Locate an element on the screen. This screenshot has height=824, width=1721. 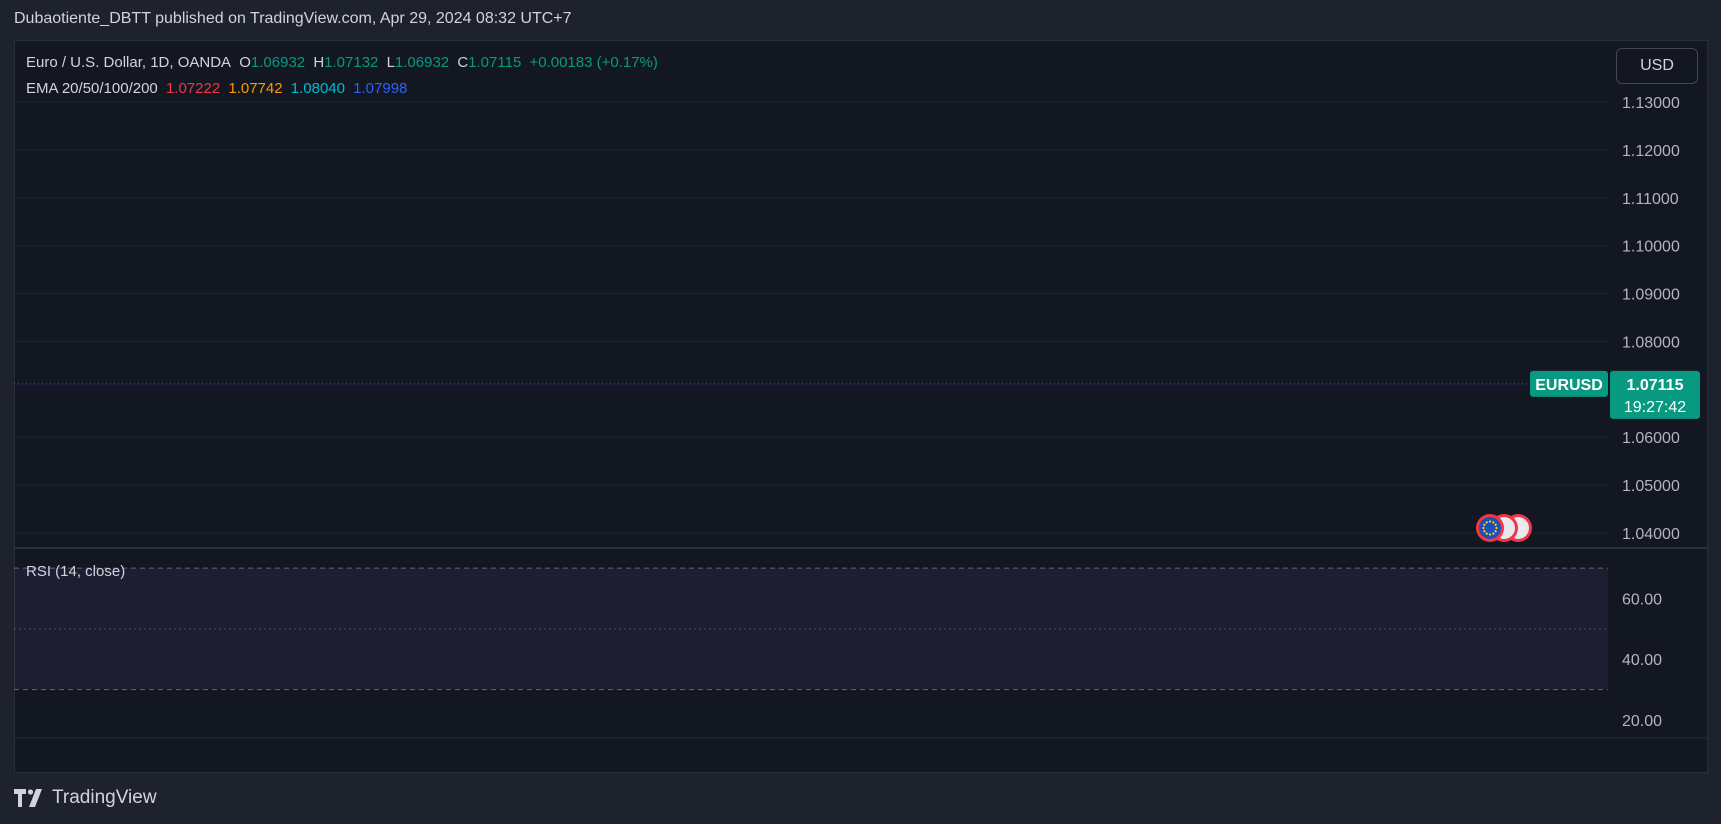
price-tick-label: 1.08000 is located at coordinates (1651, 342).